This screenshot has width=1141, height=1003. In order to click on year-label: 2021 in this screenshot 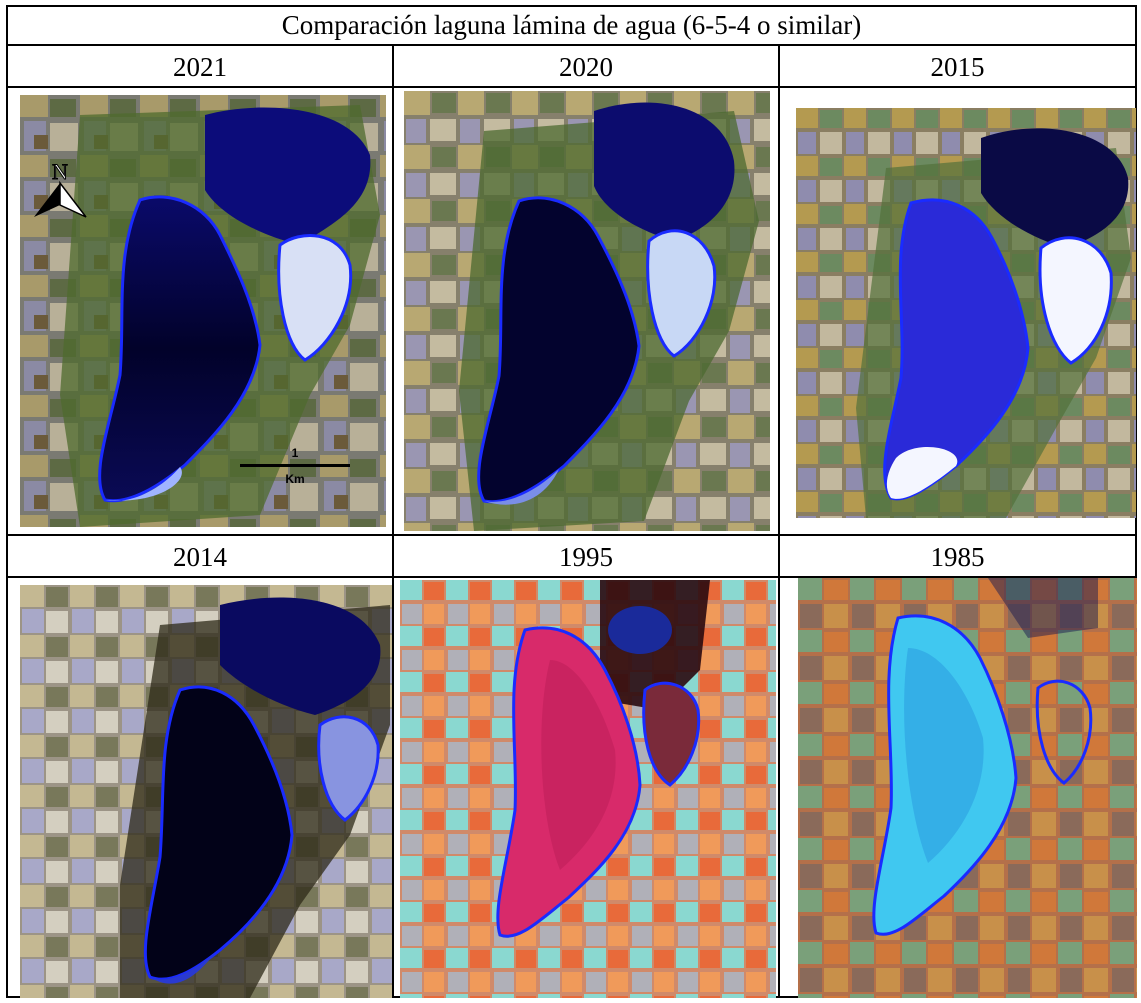, I will do `click(200, 67)`.